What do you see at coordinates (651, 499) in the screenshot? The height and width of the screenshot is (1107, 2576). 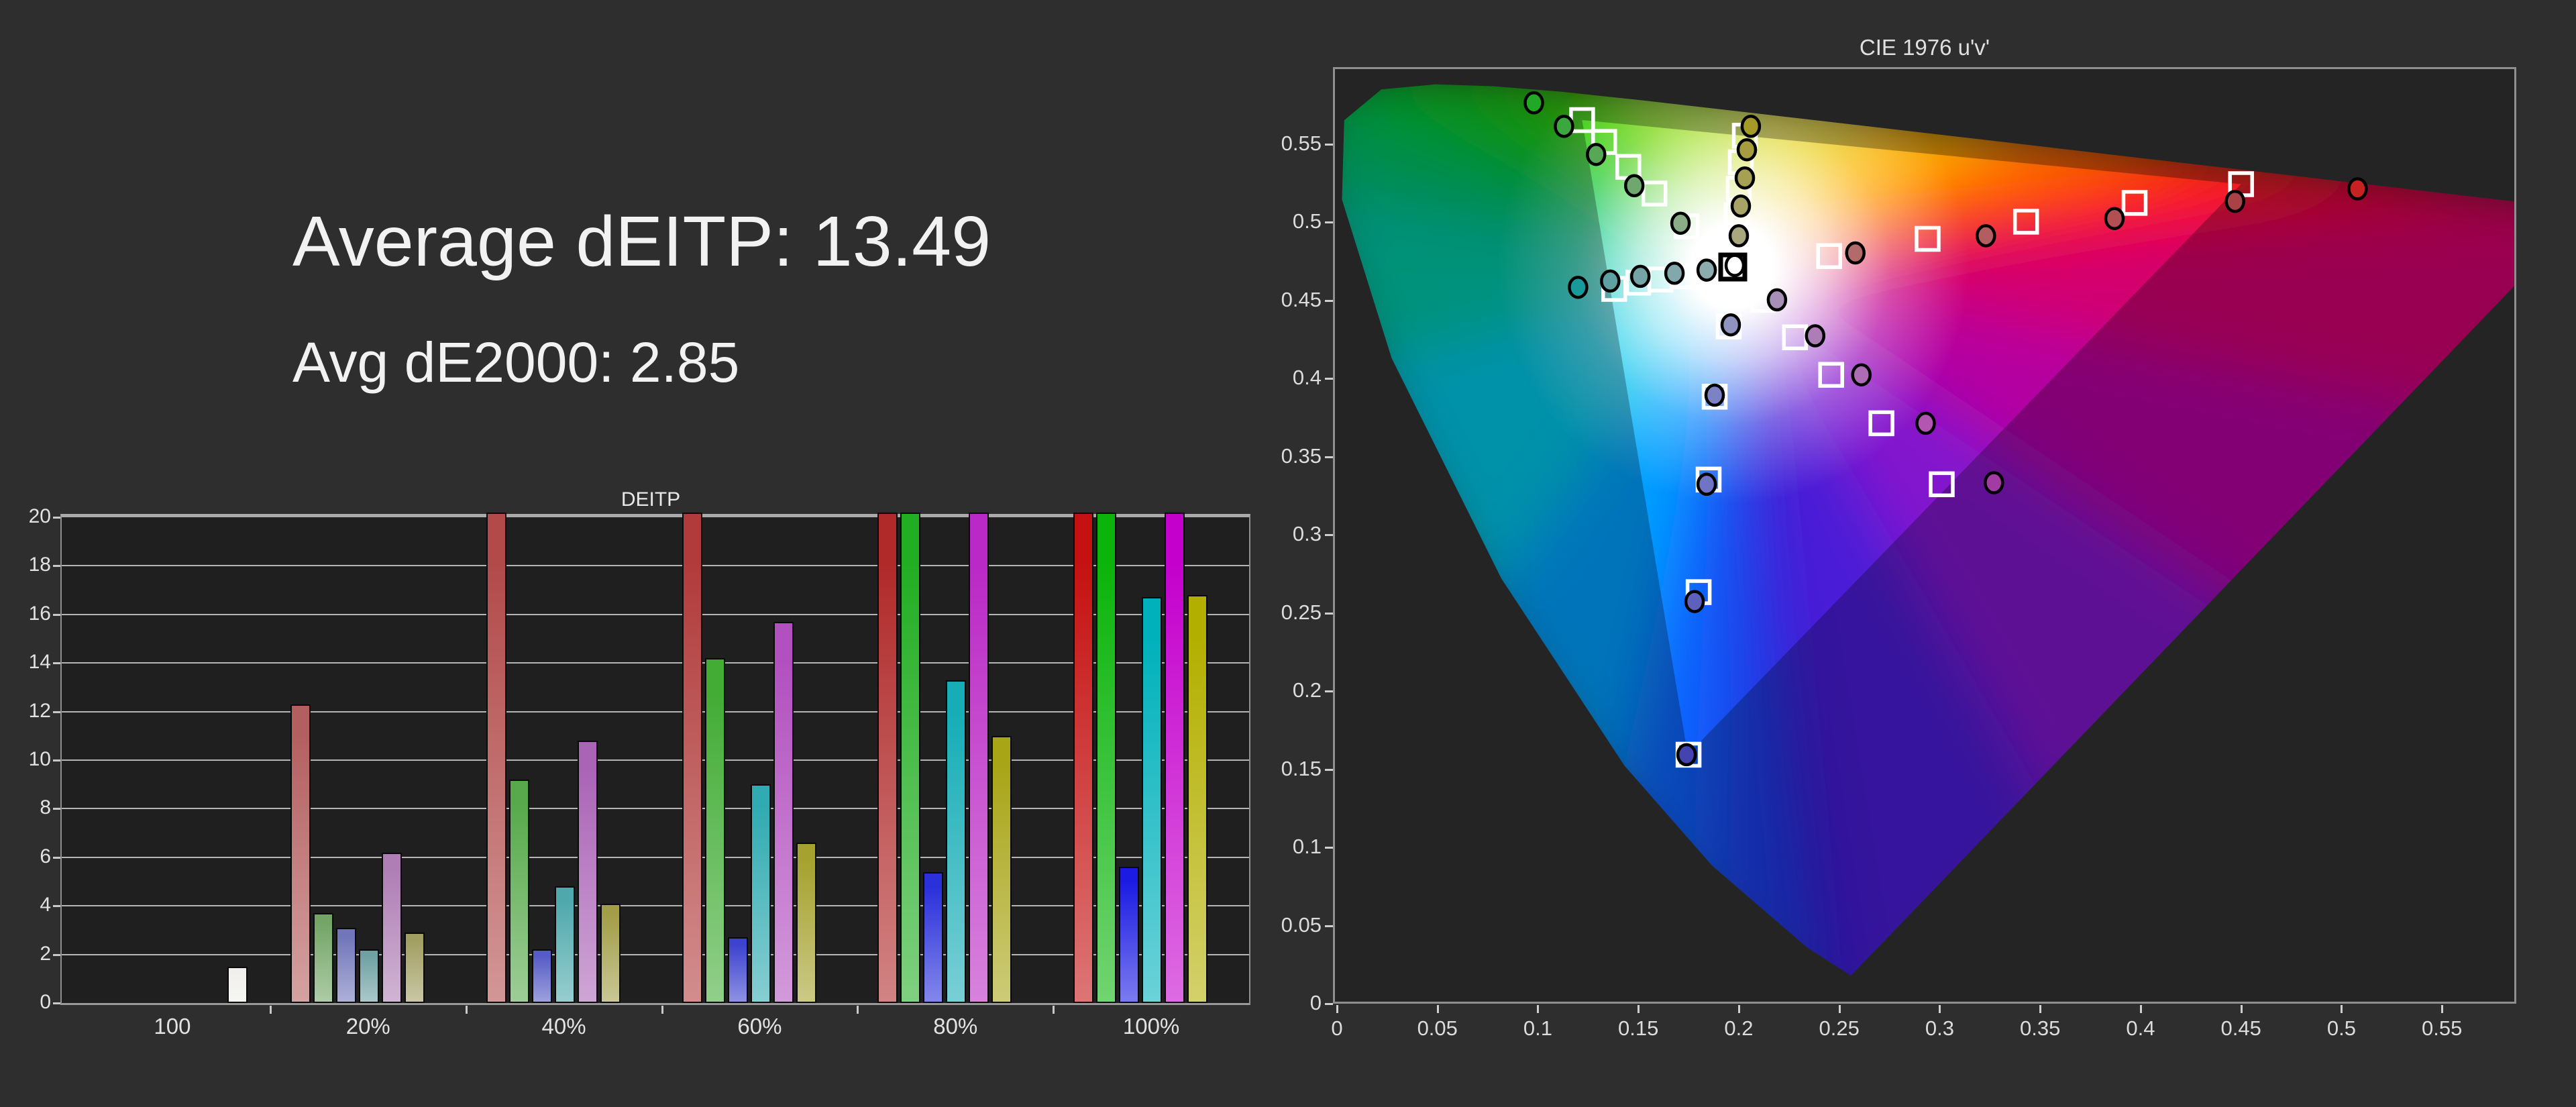 I see `bar-chart-title: DEITP` at bounding box center [651, 499].